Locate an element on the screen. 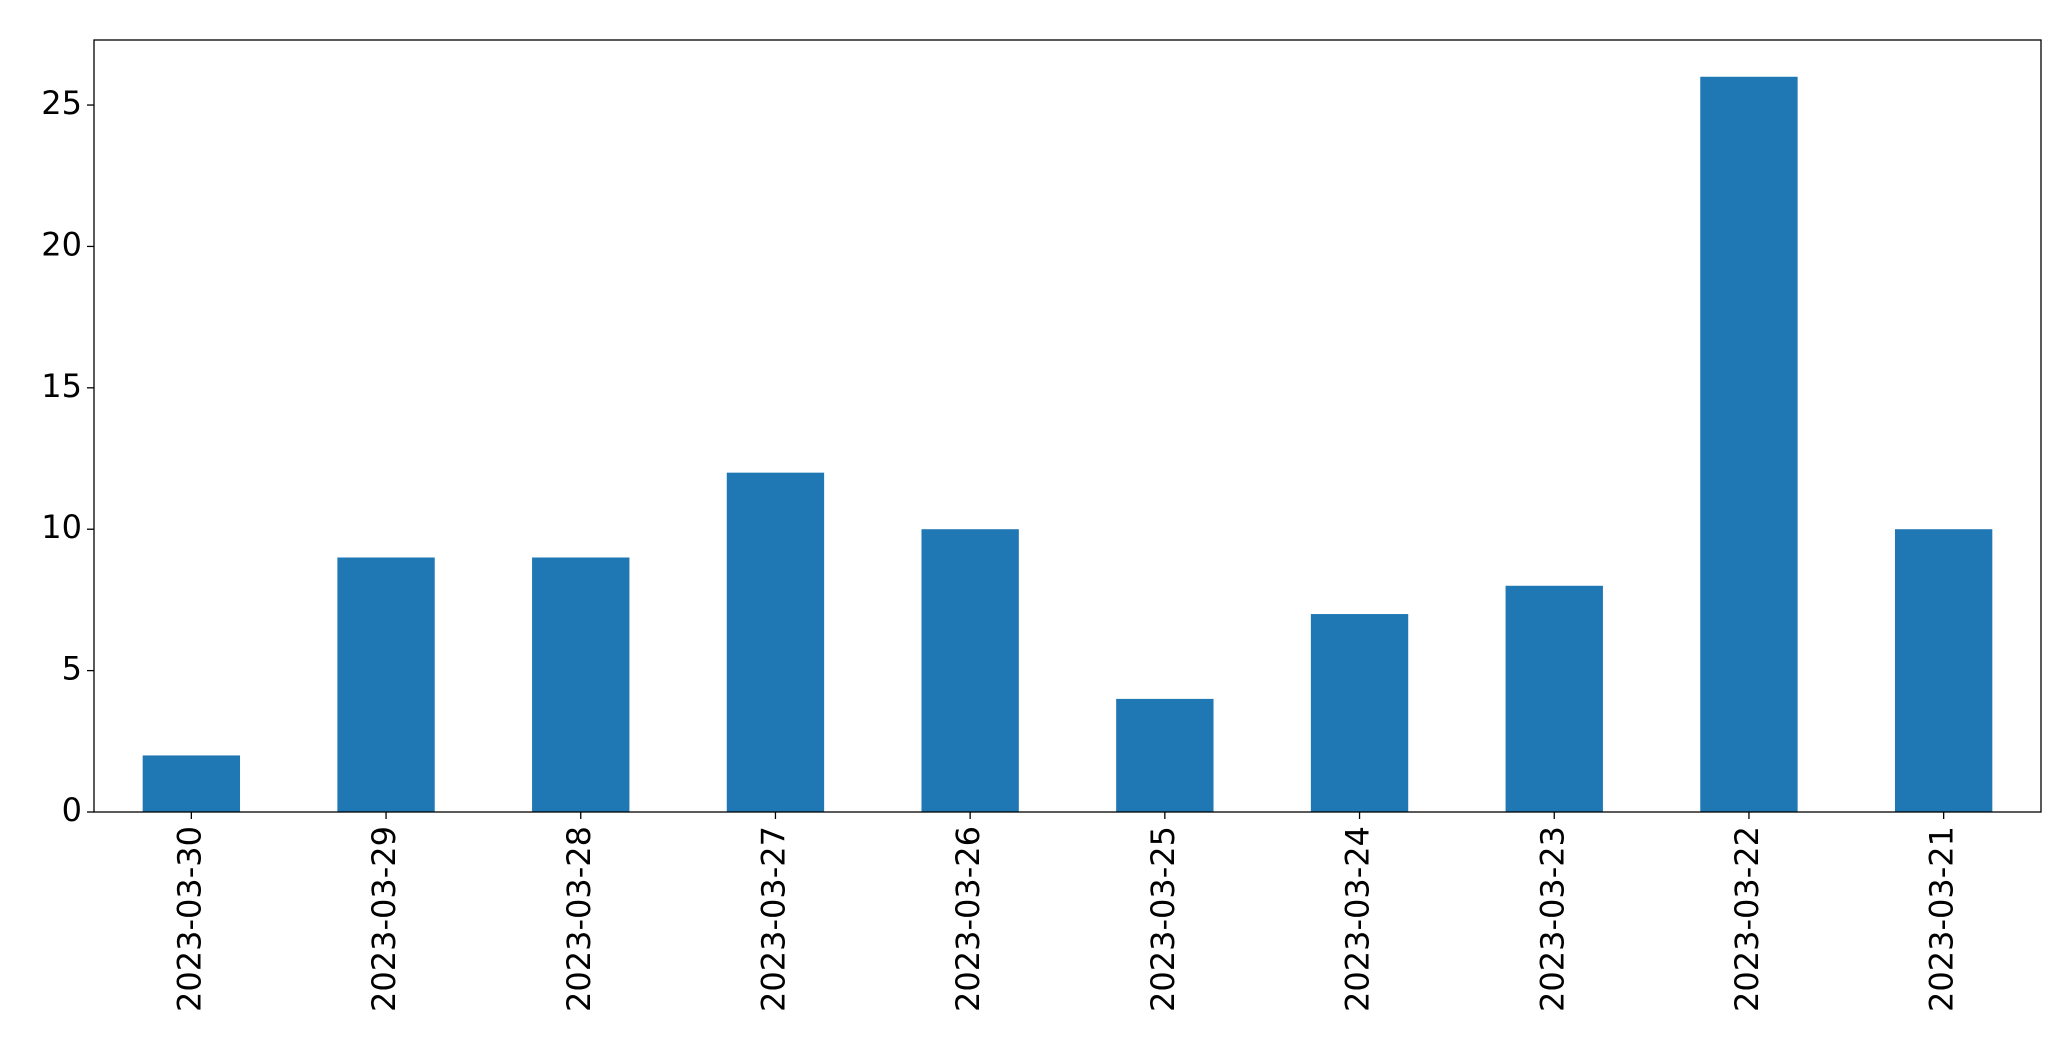  x-tick-label: 2023-03-27 is located at coordinates (773, 919).